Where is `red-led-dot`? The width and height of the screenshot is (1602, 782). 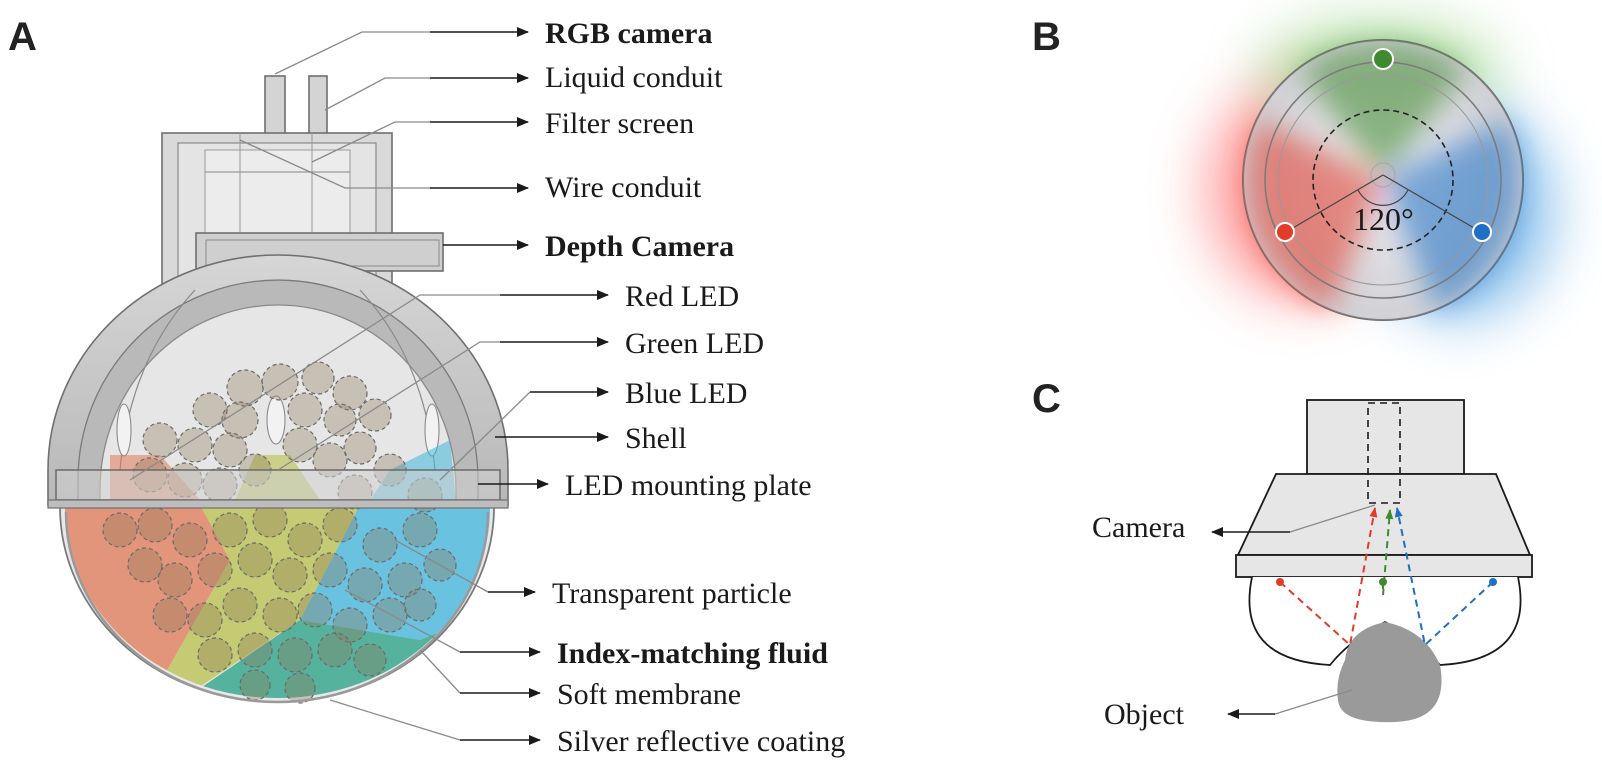 red-led-dot is located at coordinates (1285, 232).